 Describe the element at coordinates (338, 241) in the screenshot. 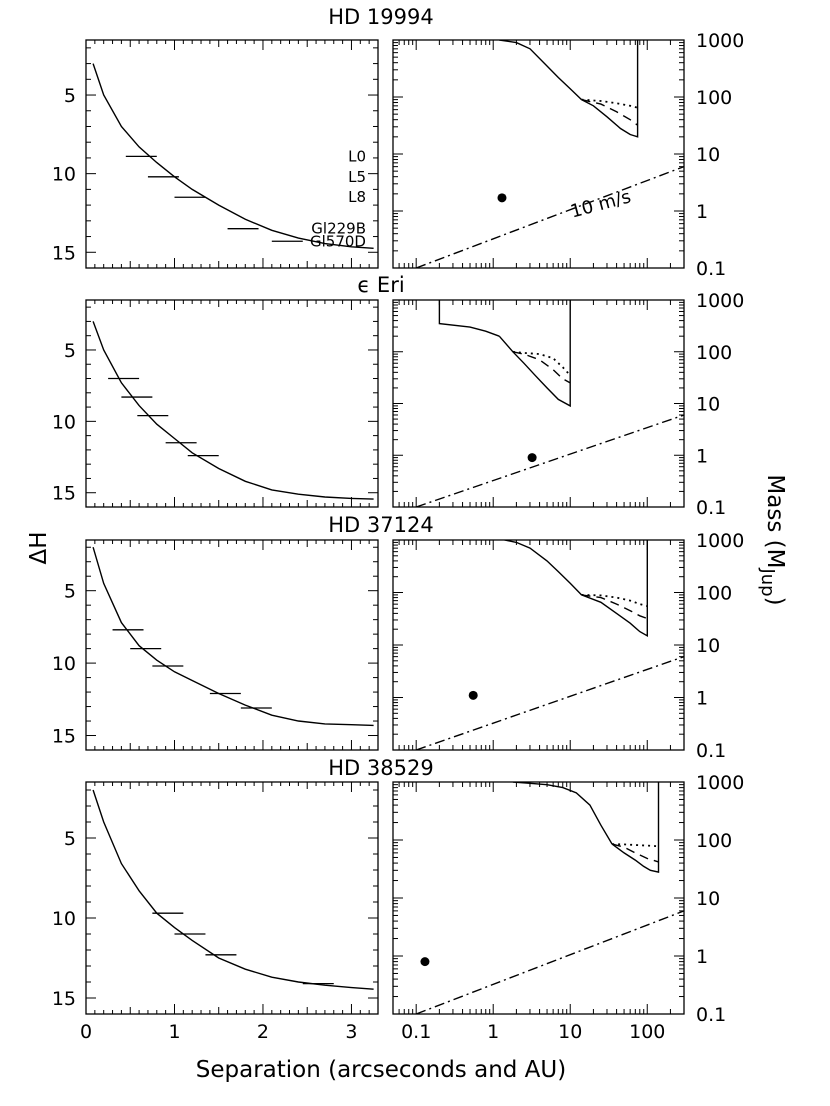

I see `marker-label: Gl570D` at that location.